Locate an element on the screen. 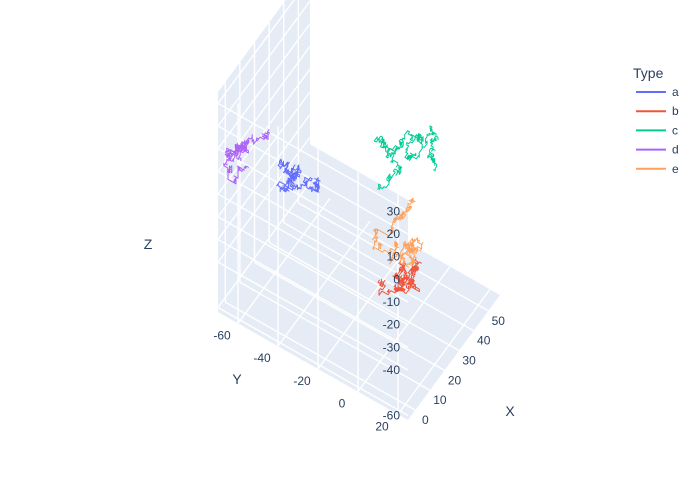 Image resolution: width=700 pixels, height=500 pixels. z-tick-label: 10 is located at coordinates (394, 257).